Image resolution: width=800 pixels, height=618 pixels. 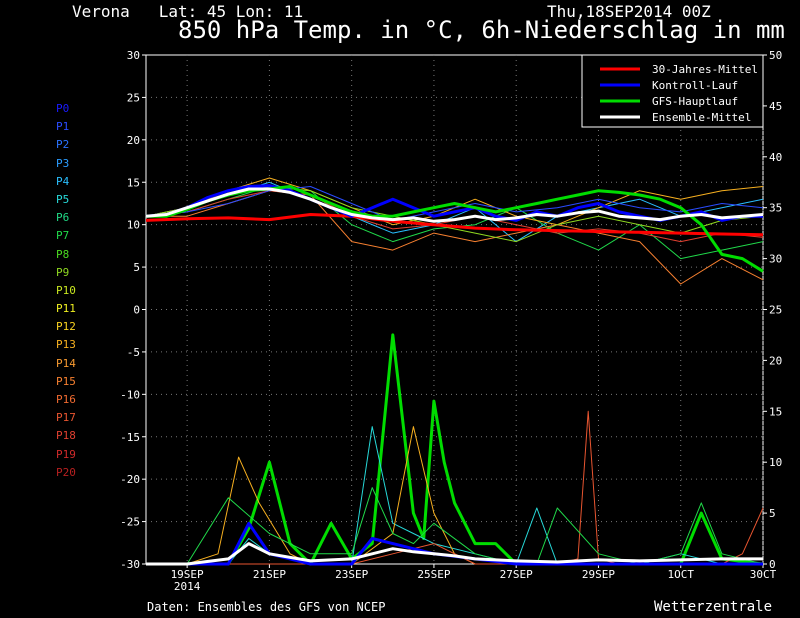 What do you see at coordinates (133, 225) in the screenshot?
I see `left-axis-tick-label: 10` at bounding box center [133, 225].